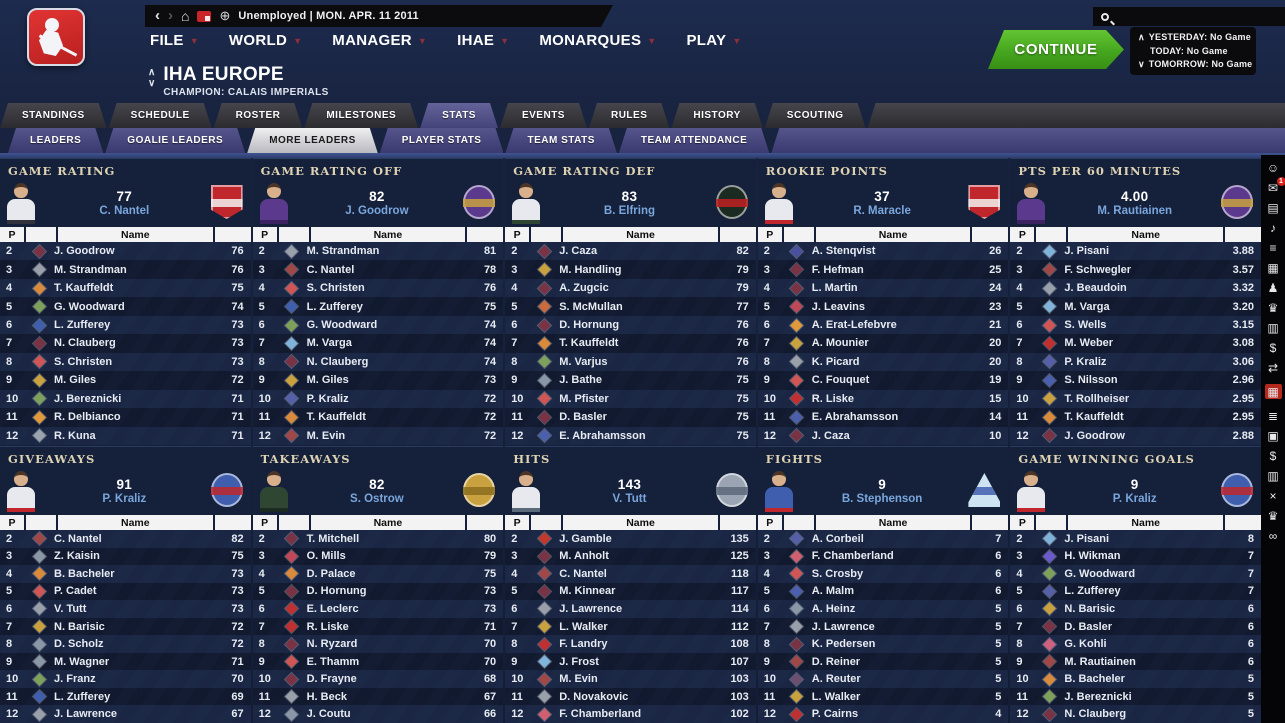  What do you see at coordinates (1089, 343) in the screenshot?
I see `row-player-name: M. Weber` at bounding box center [1089, 343].